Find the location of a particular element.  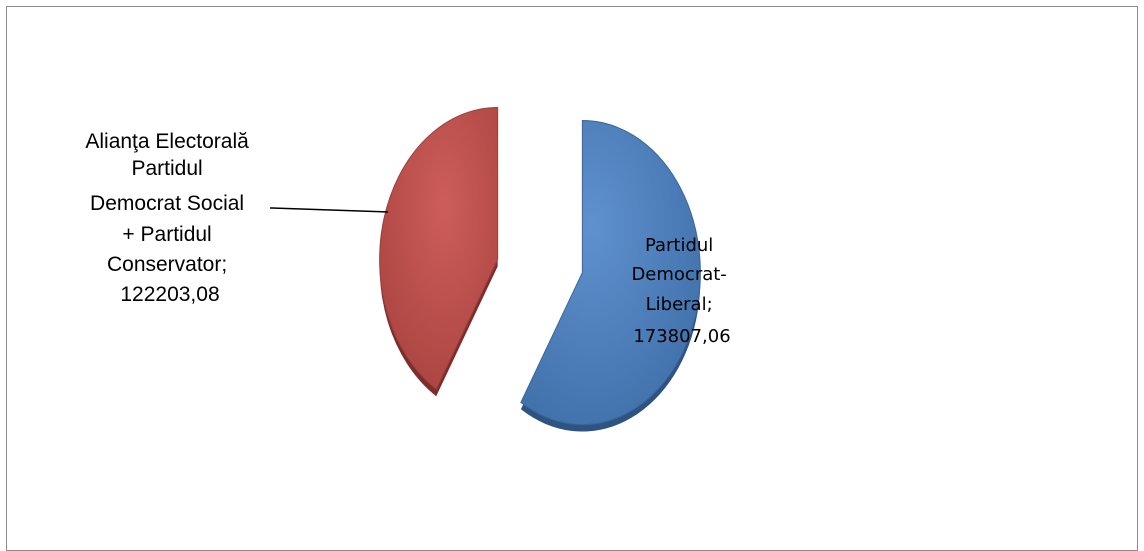

pie-slice-partidul-democrat-liberal is located at coordinates (610, 273).